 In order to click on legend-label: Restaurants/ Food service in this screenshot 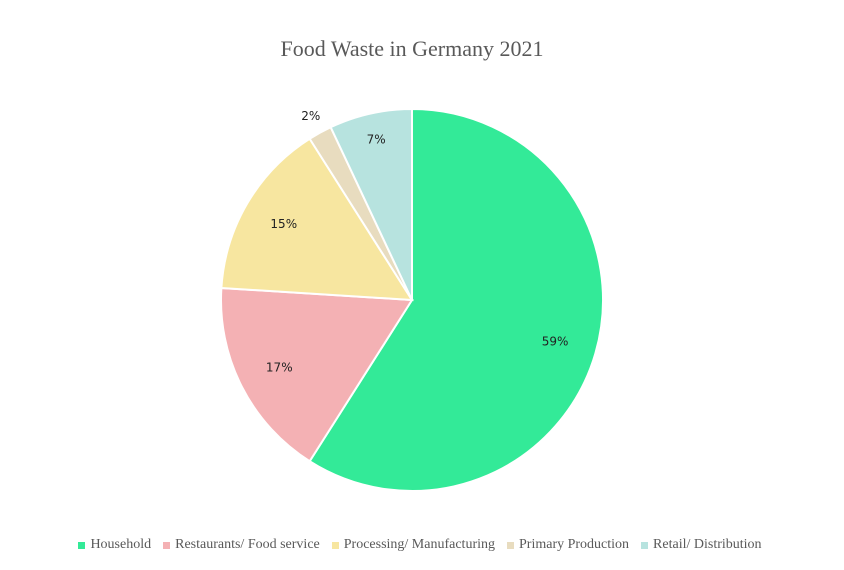, I will do `click(247, 544)`.